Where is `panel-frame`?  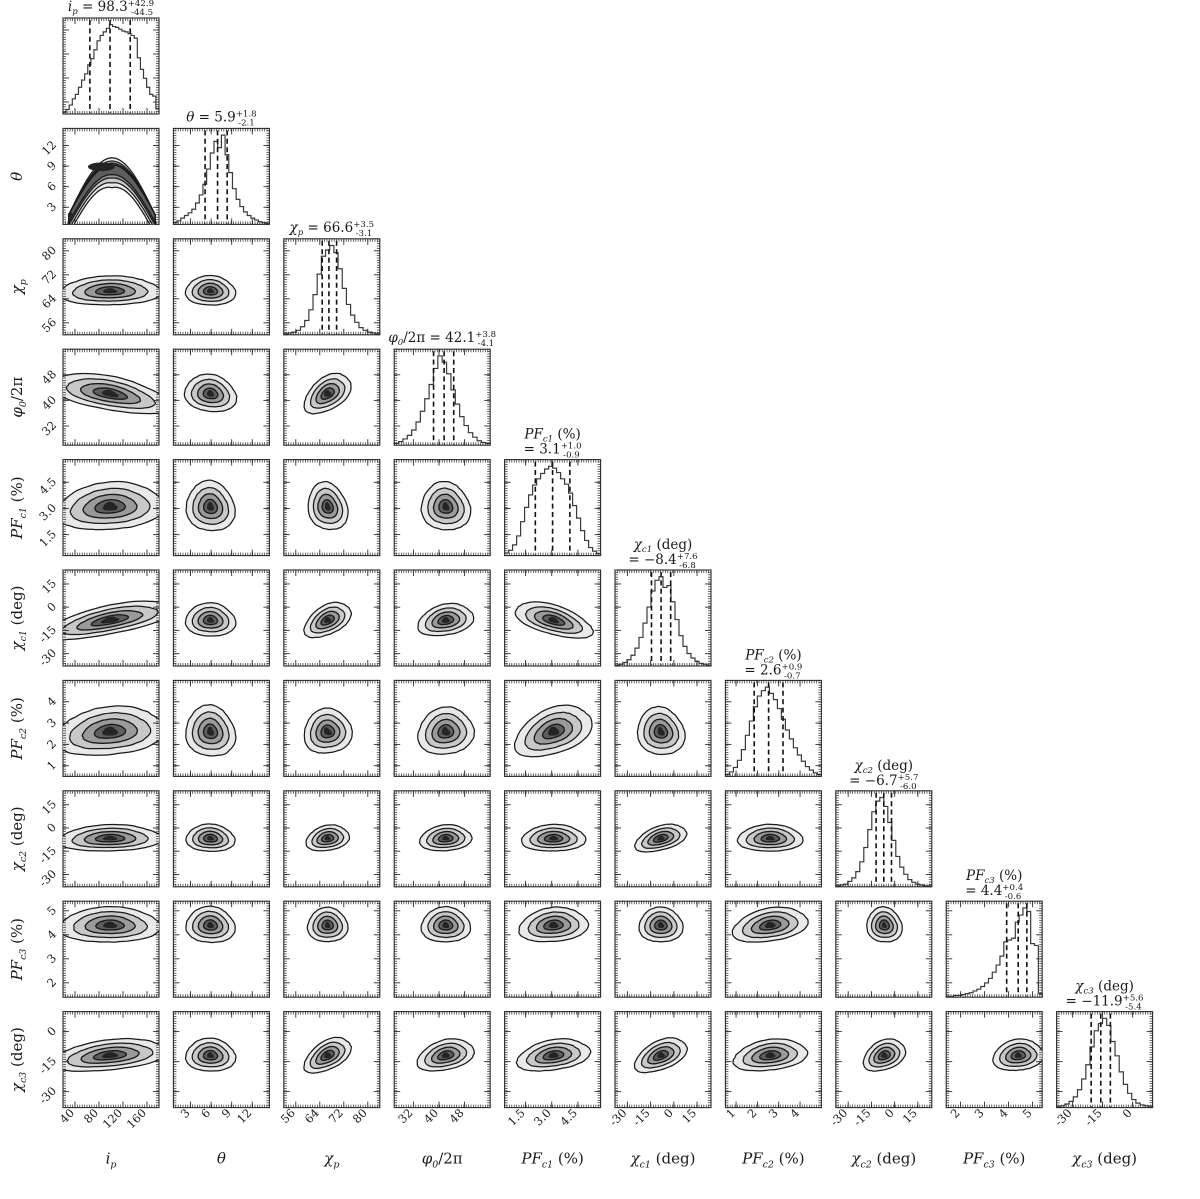
panel-frame is located at coordinates (1105, 1060).